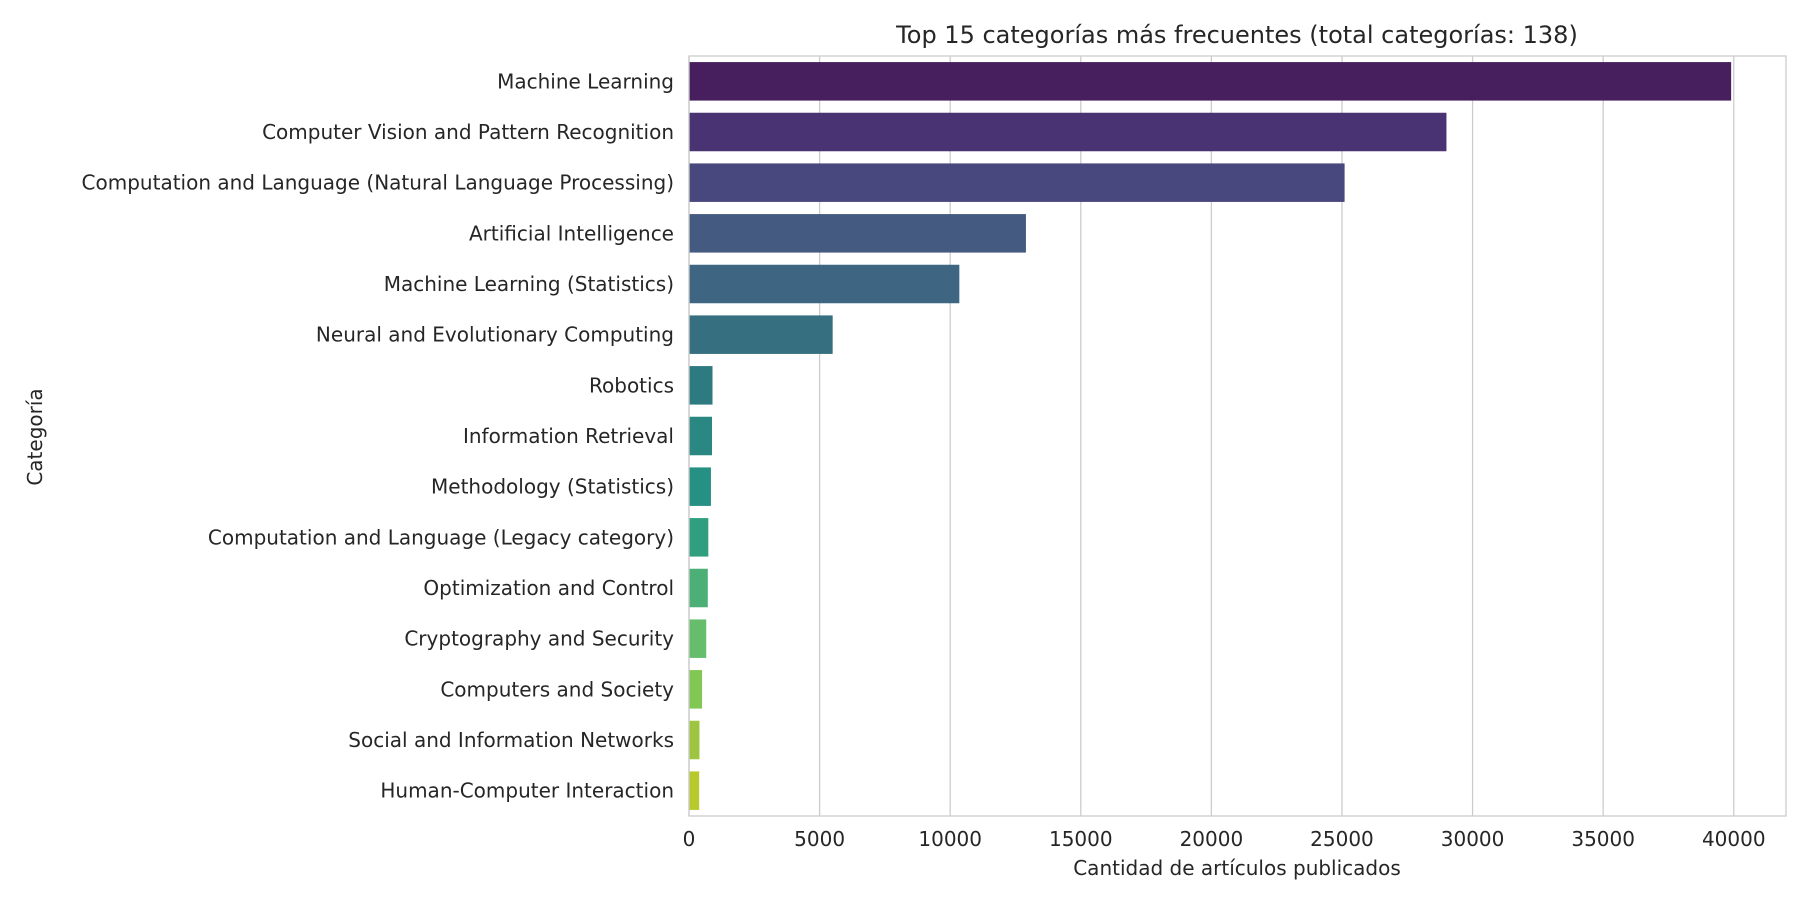 The width and height of the screenshot is (1800, 900). I want to click on x-axis-title: Cantidad de artículos publicados, so click(1237, 868).